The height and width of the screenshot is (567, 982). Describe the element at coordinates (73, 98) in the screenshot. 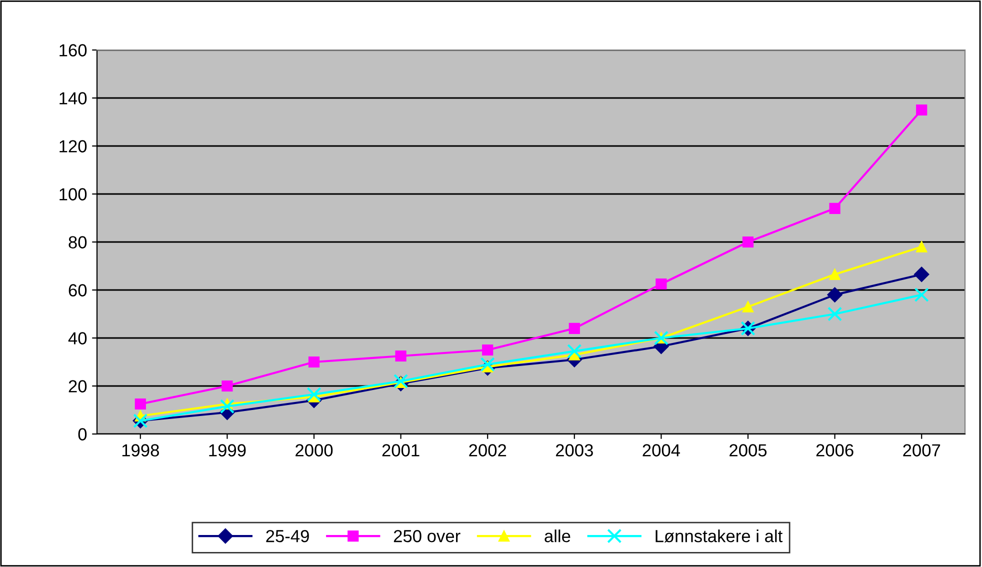

I see `y-tick-label: 140` at that location.